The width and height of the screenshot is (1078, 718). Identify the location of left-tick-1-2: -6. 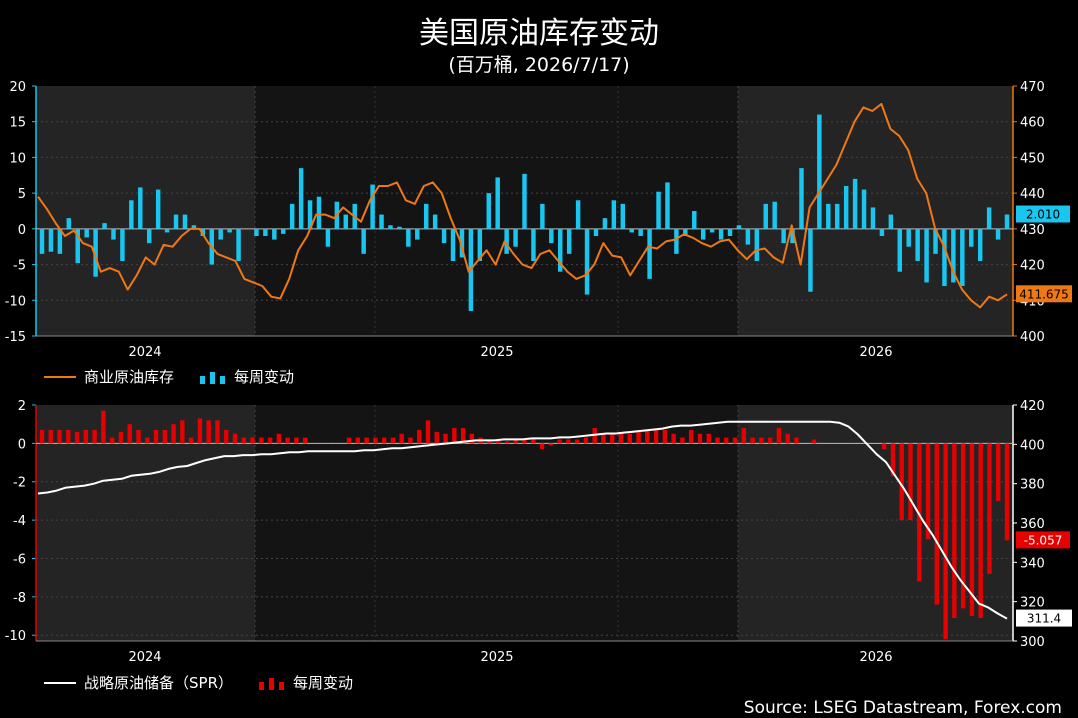
(19, 559).